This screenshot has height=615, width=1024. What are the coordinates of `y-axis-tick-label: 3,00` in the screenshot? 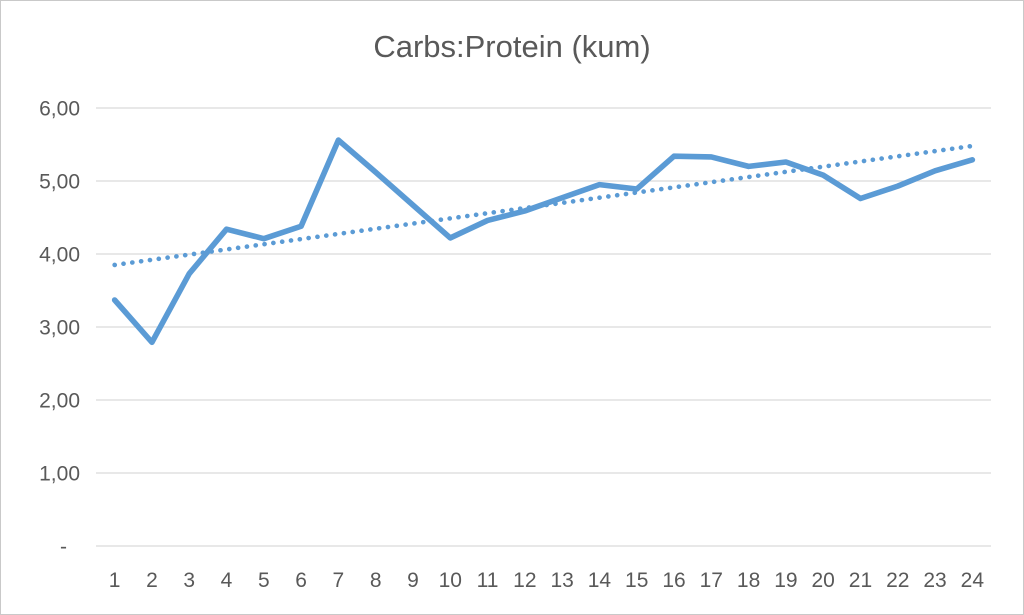 It's located at (59, 328).